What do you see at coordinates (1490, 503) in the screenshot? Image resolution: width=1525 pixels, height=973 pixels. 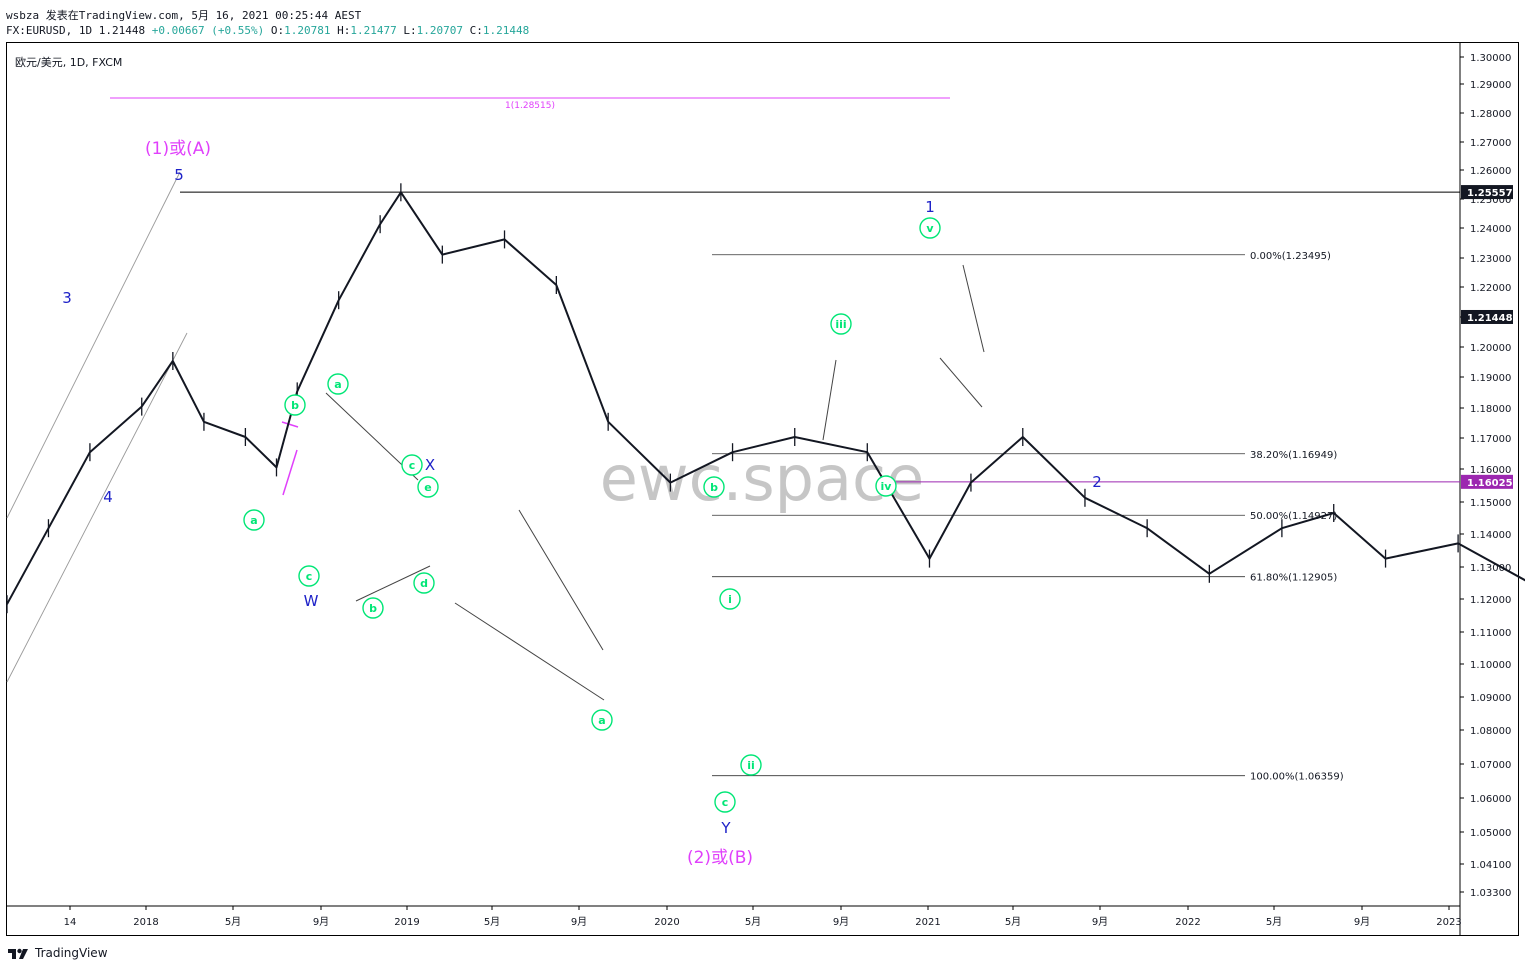 I see `y-tick-label: 1.15000` at bounding box center [1490, 503].